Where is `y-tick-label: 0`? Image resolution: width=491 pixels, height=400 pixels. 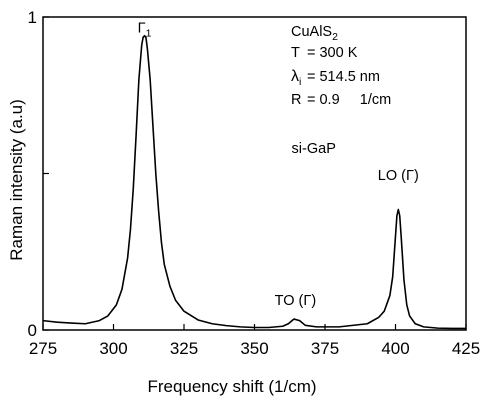
y-tick-label: 0 is located at coordinates (32, 330).